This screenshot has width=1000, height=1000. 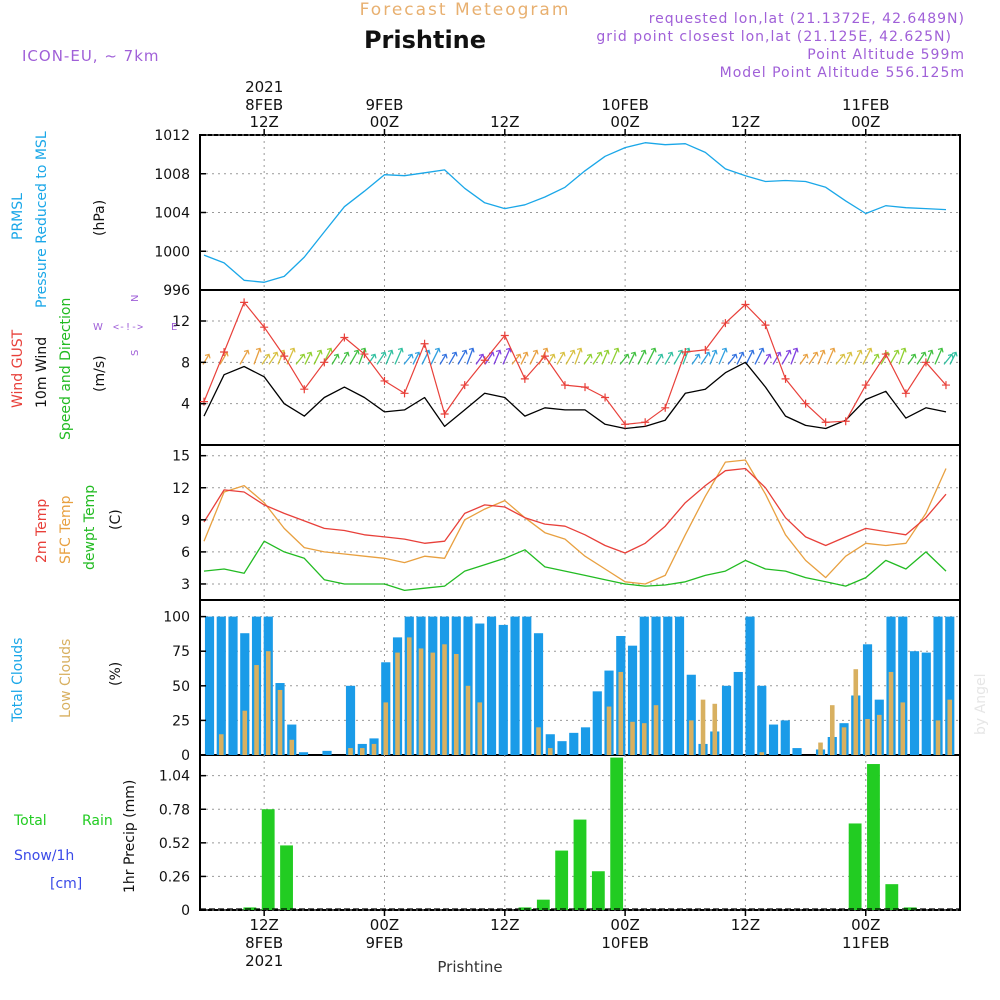 What do you see at coordinates (181, 489) in the screenshot?
I see `temp-ytick-label: 12` at bounding box center [181, 489].